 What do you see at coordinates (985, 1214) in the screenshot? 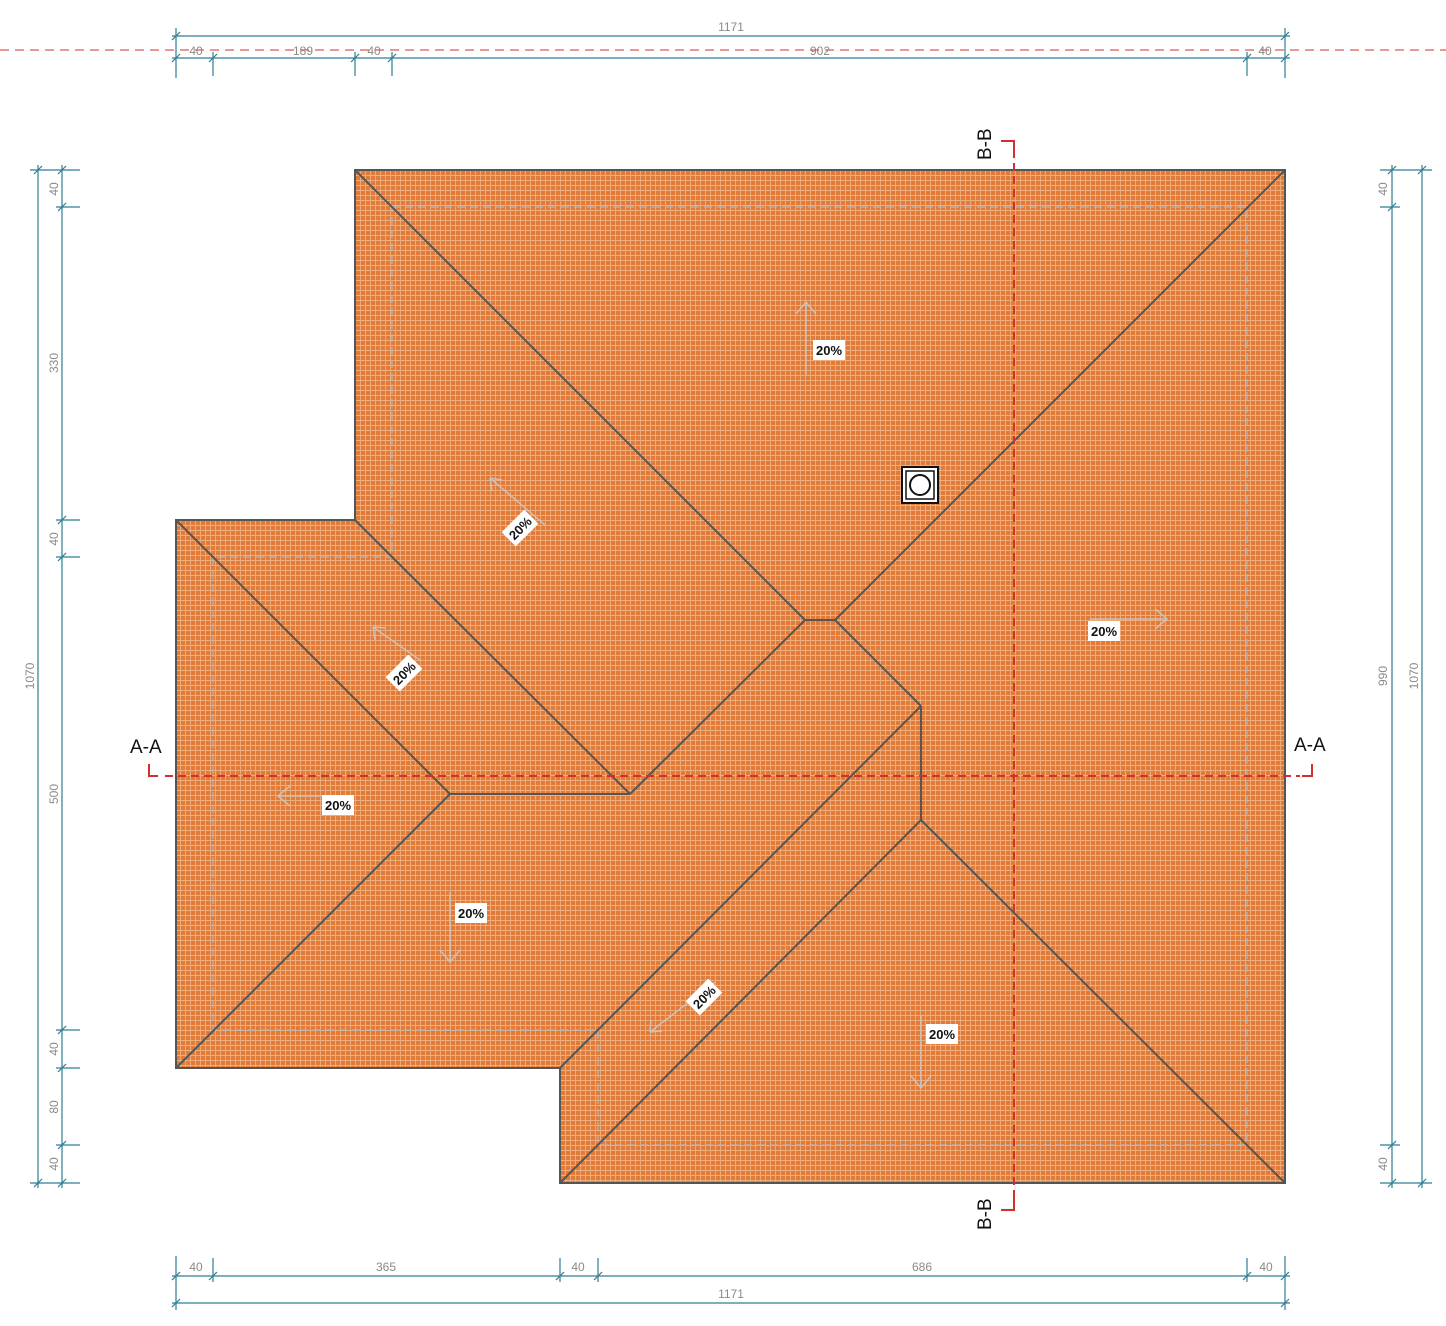
I see `section-label-b-bottom: B-B` at bounding box center [985, 1214].